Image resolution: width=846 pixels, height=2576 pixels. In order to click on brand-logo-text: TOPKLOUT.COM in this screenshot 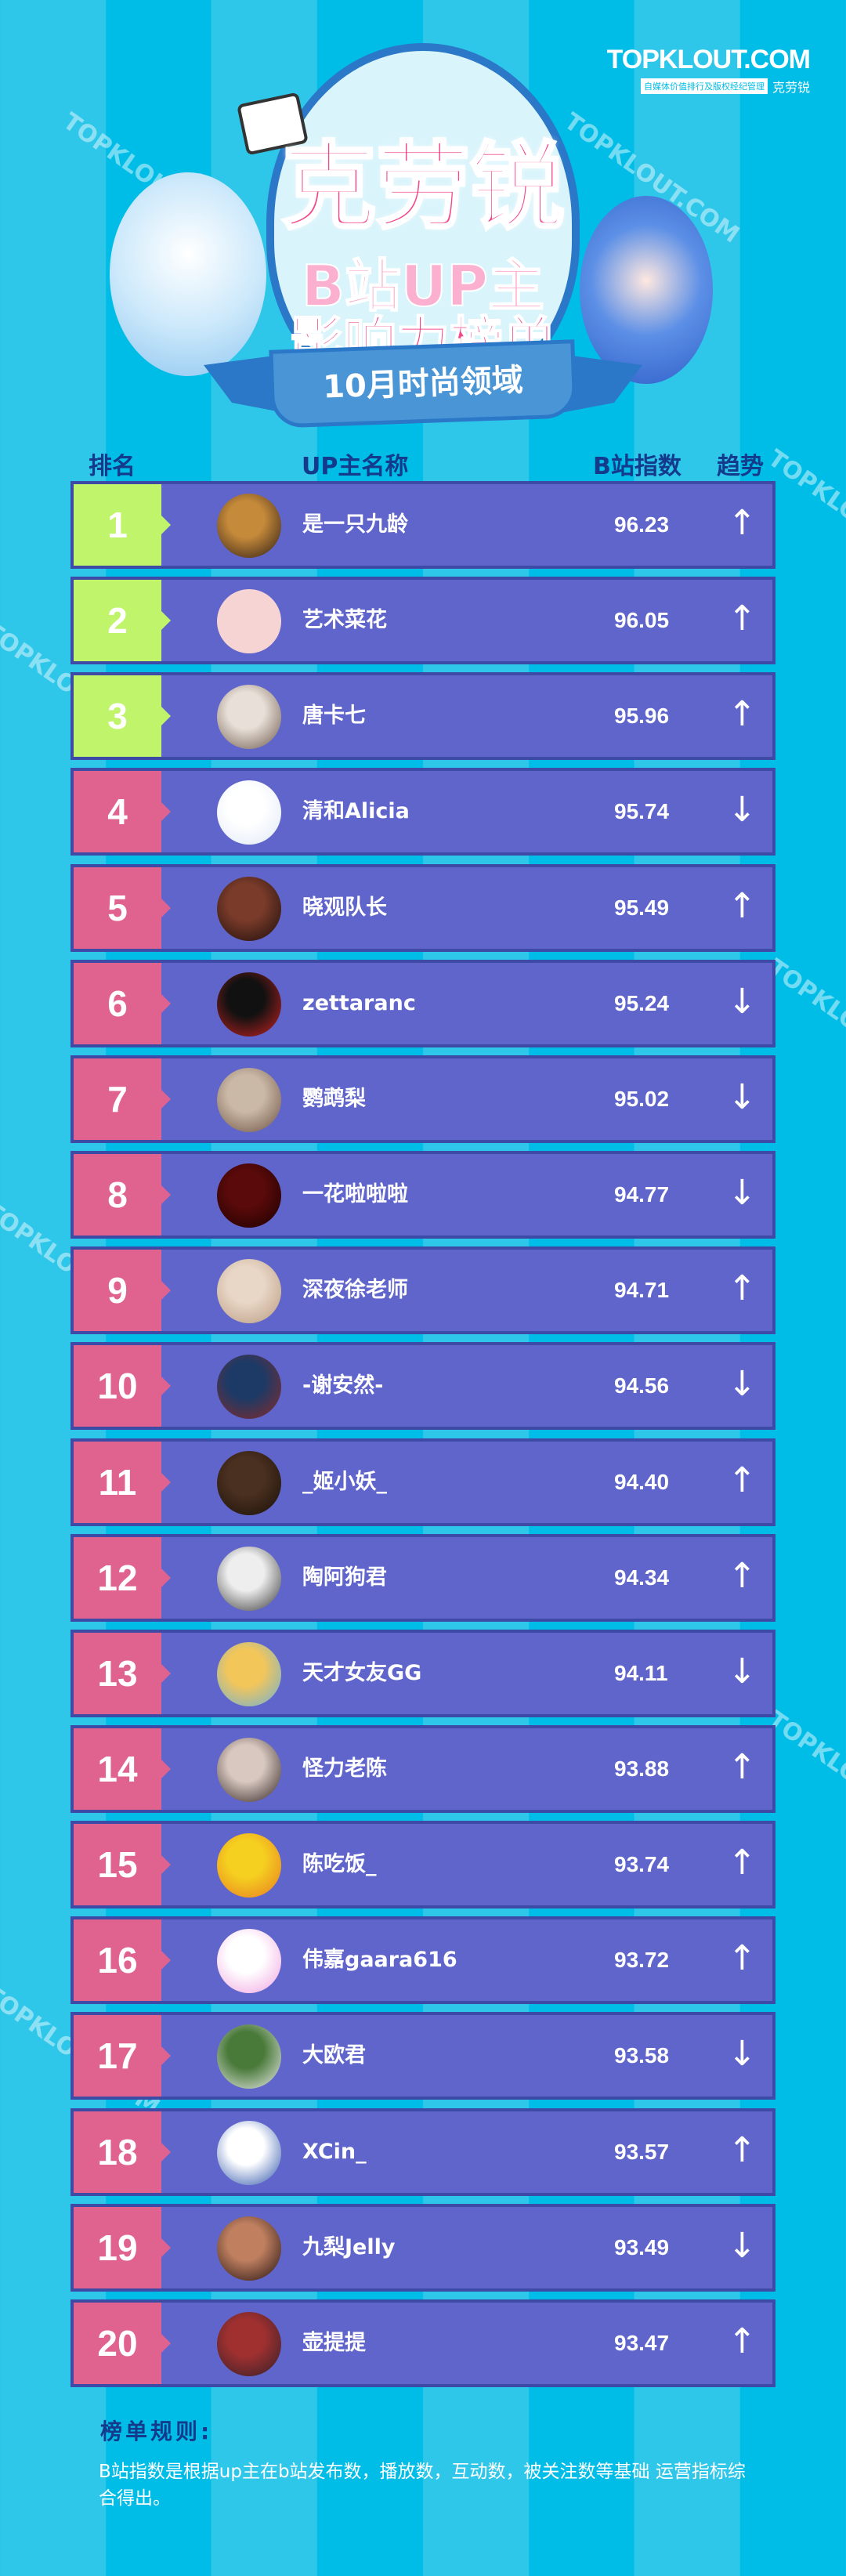, I will do `click(708, 60)`.